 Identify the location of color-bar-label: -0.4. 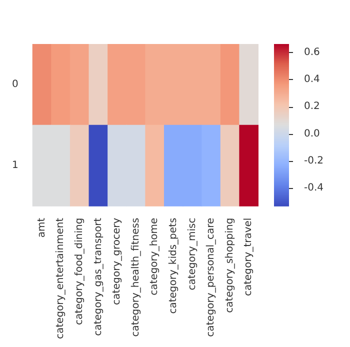
(314, 188).